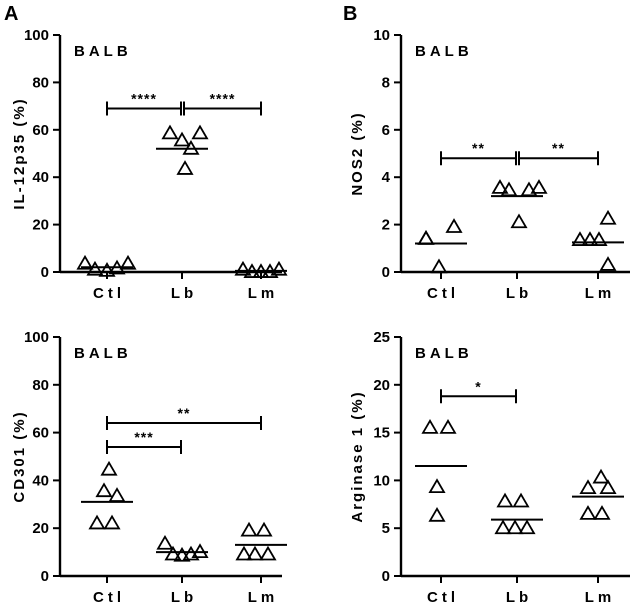  What do you see at coordinates (350, 14) in the screenshot?
I see `panel-letter-b: B` at bounding box center [350, 14].